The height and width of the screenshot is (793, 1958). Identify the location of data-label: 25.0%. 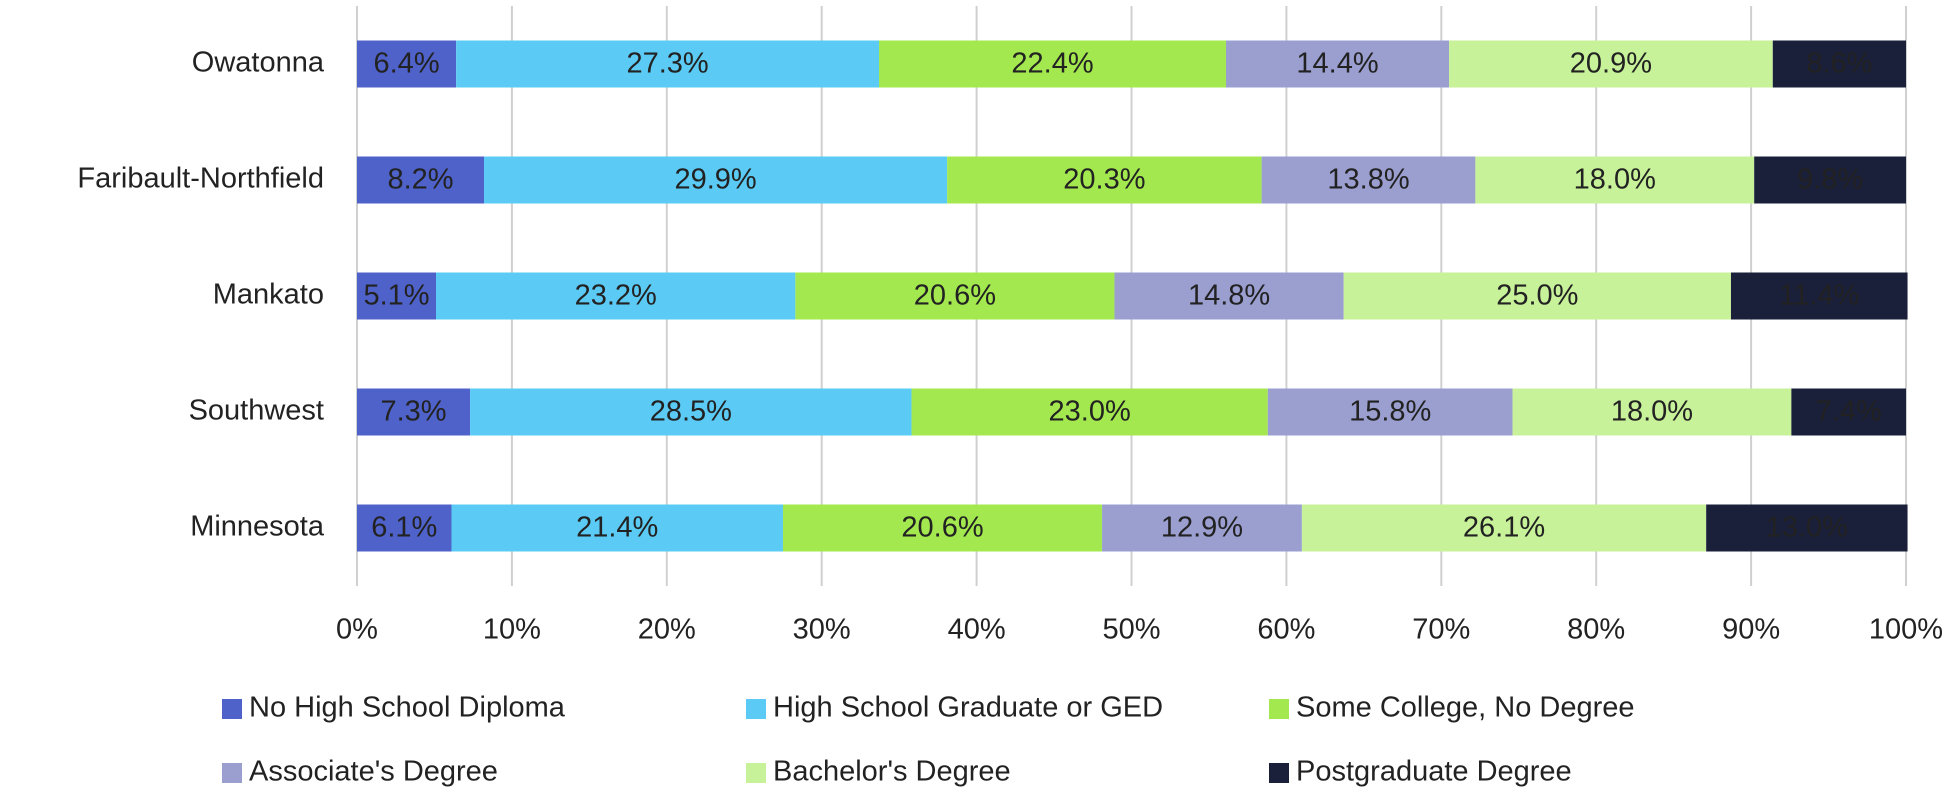
(1537, 296).